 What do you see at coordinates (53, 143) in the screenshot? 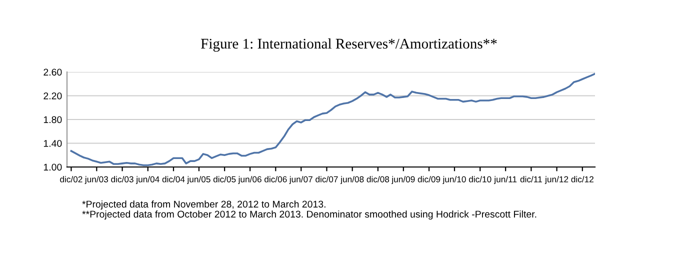
I see `y-tick-label: 1.40` at bounding box center [53, 143].